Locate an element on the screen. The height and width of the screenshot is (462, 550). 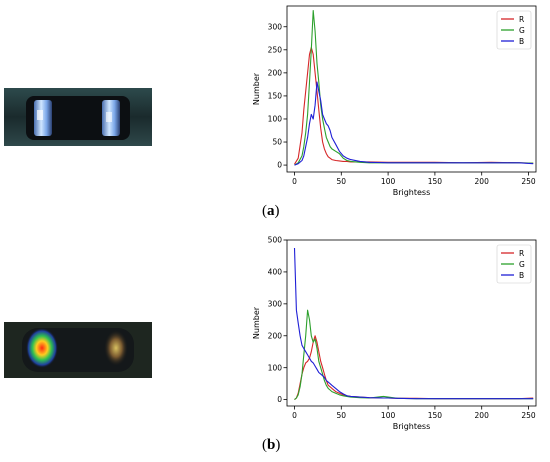
thumbnail-b-image is located at coordinates (78, 350).